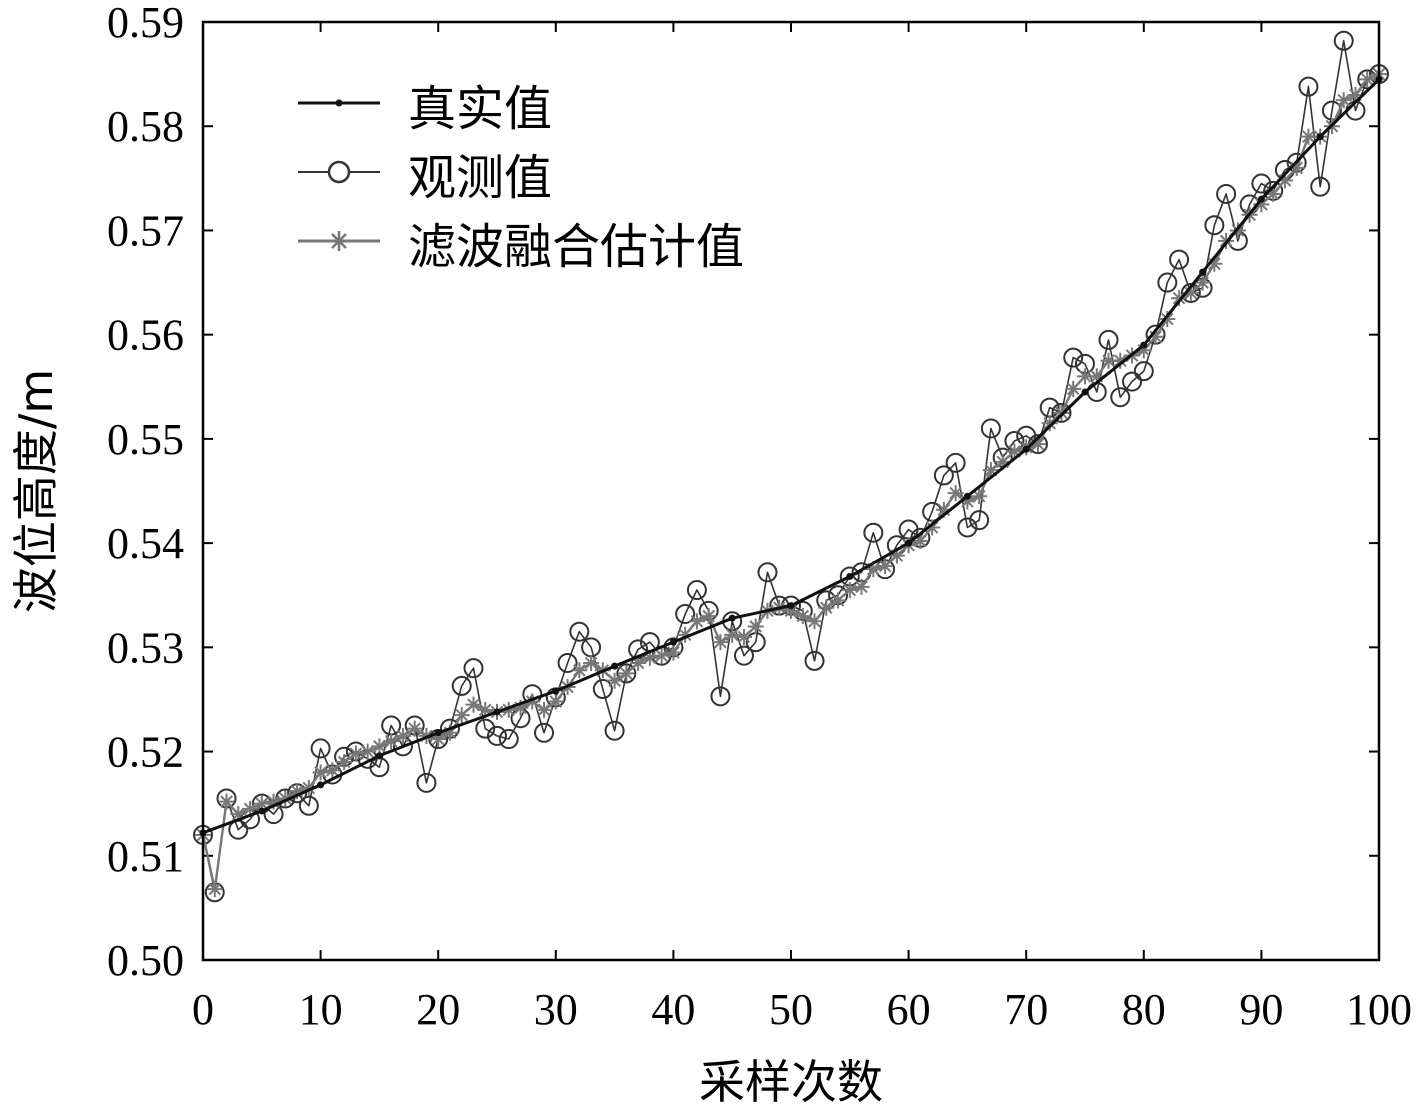 The image size is (1417, 1108). Describe the element at coordinates (145, 126) in the screenshot. I see `y-tick-label: 0.58` at that location.